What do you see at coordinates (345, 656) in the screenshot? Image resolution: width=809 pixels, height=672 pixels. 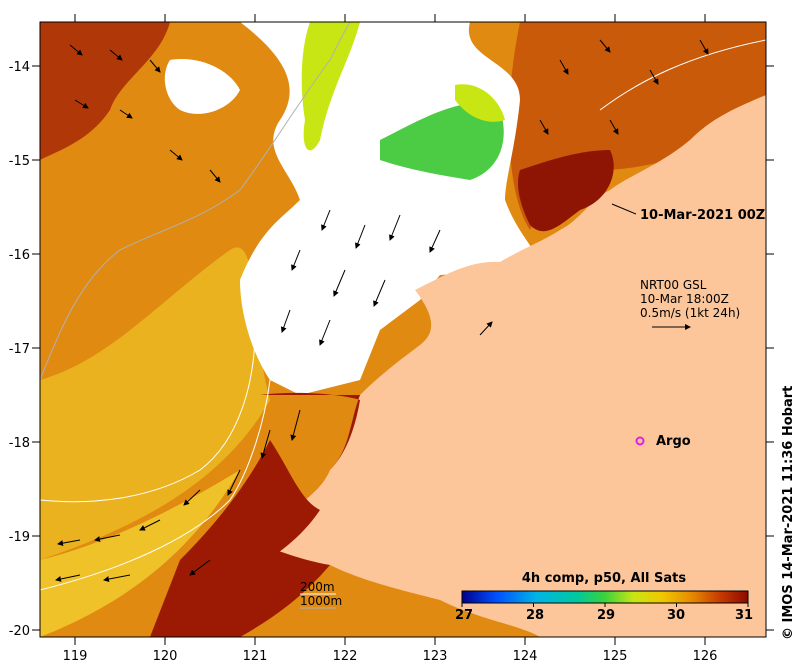 I see `lon-tick-122: 122` at bounding box center [345, 656].